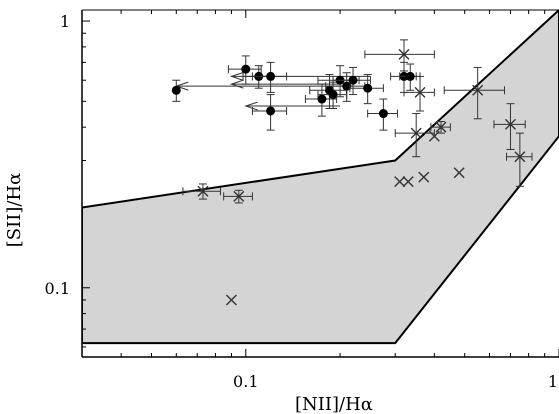  Describe the element at coordinates (292, 106) in the screenshot. I see `upper-limit-arrow` at that location.